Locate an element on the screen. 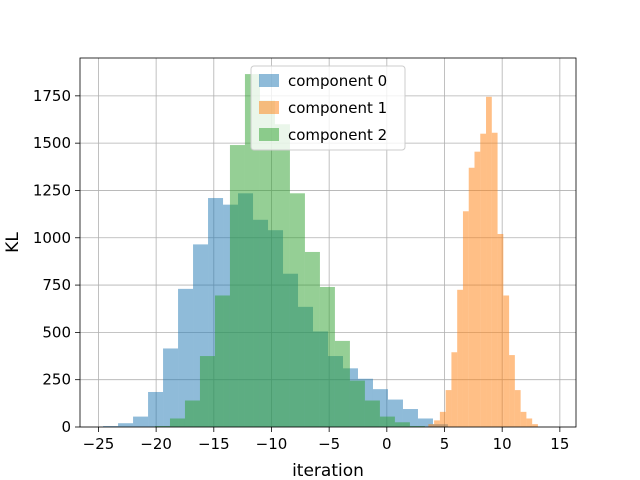 Image resolution: width=640 pixels, height=480 pixels. legend-label: component 1 is located at coordinates (337, 108).